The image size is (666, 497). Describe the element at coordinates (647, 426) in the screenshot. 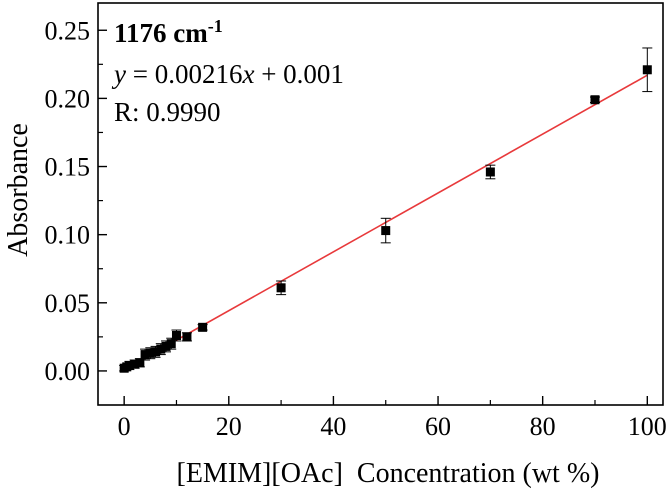

I see `x-tick-label: 100` at that location.